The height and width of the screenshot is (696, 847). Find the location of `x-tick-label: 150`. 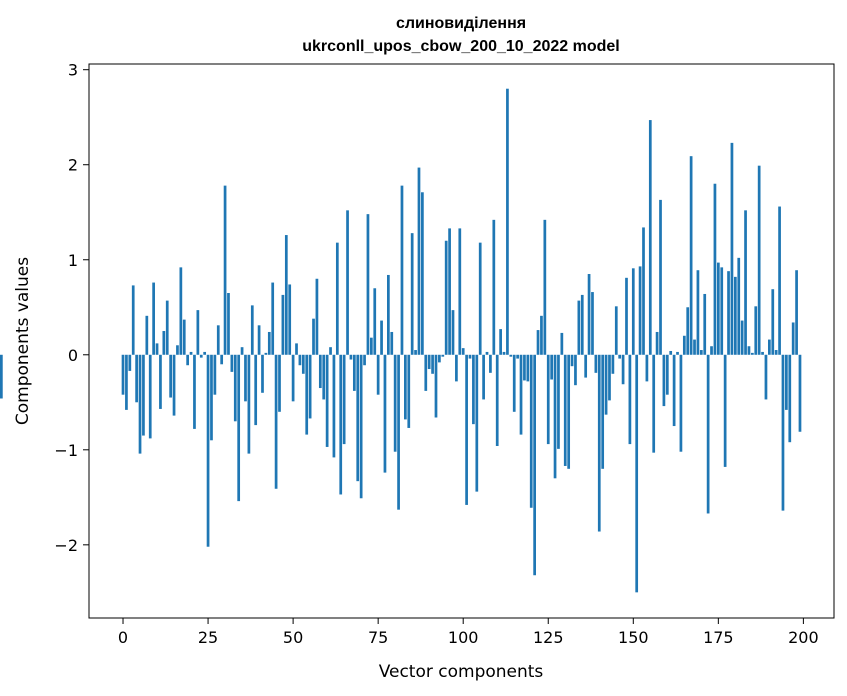

x-tick-label: 150 is located at coordinates (633, 637).